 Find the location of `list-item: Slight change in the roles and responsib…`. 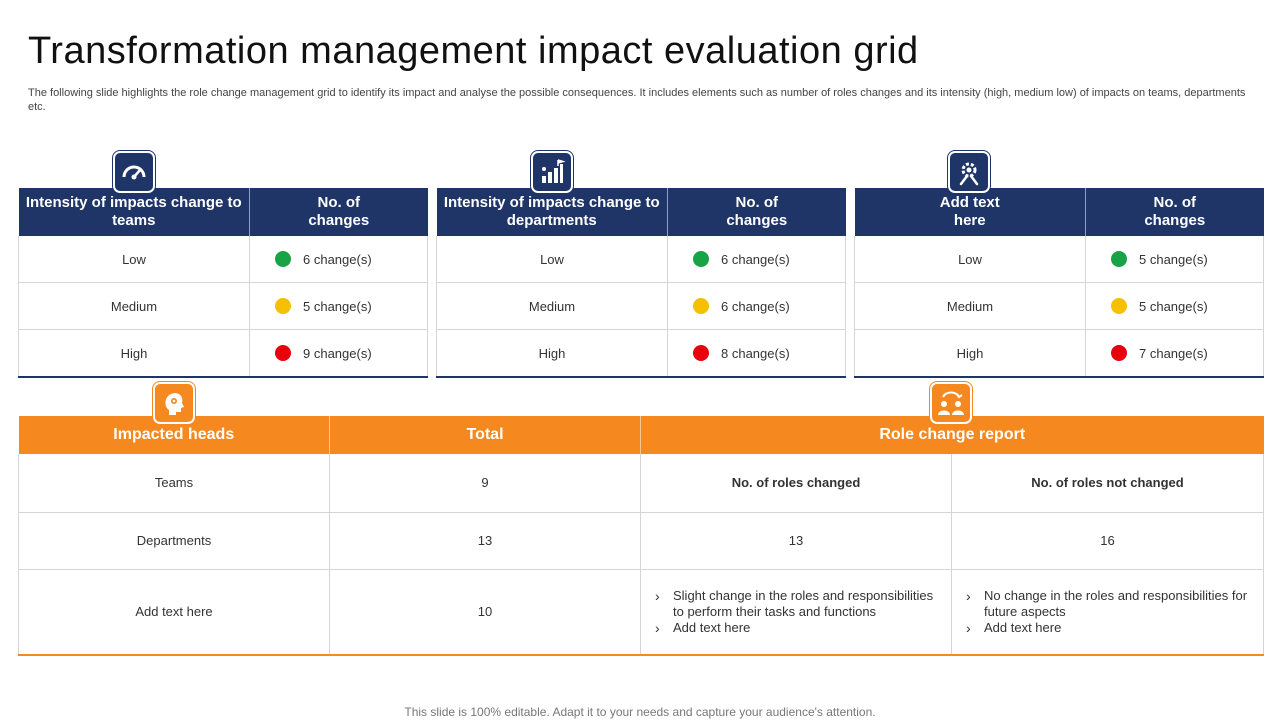

list-item: Slight change in the roles and responsib… is located at coordinates (796, 604).